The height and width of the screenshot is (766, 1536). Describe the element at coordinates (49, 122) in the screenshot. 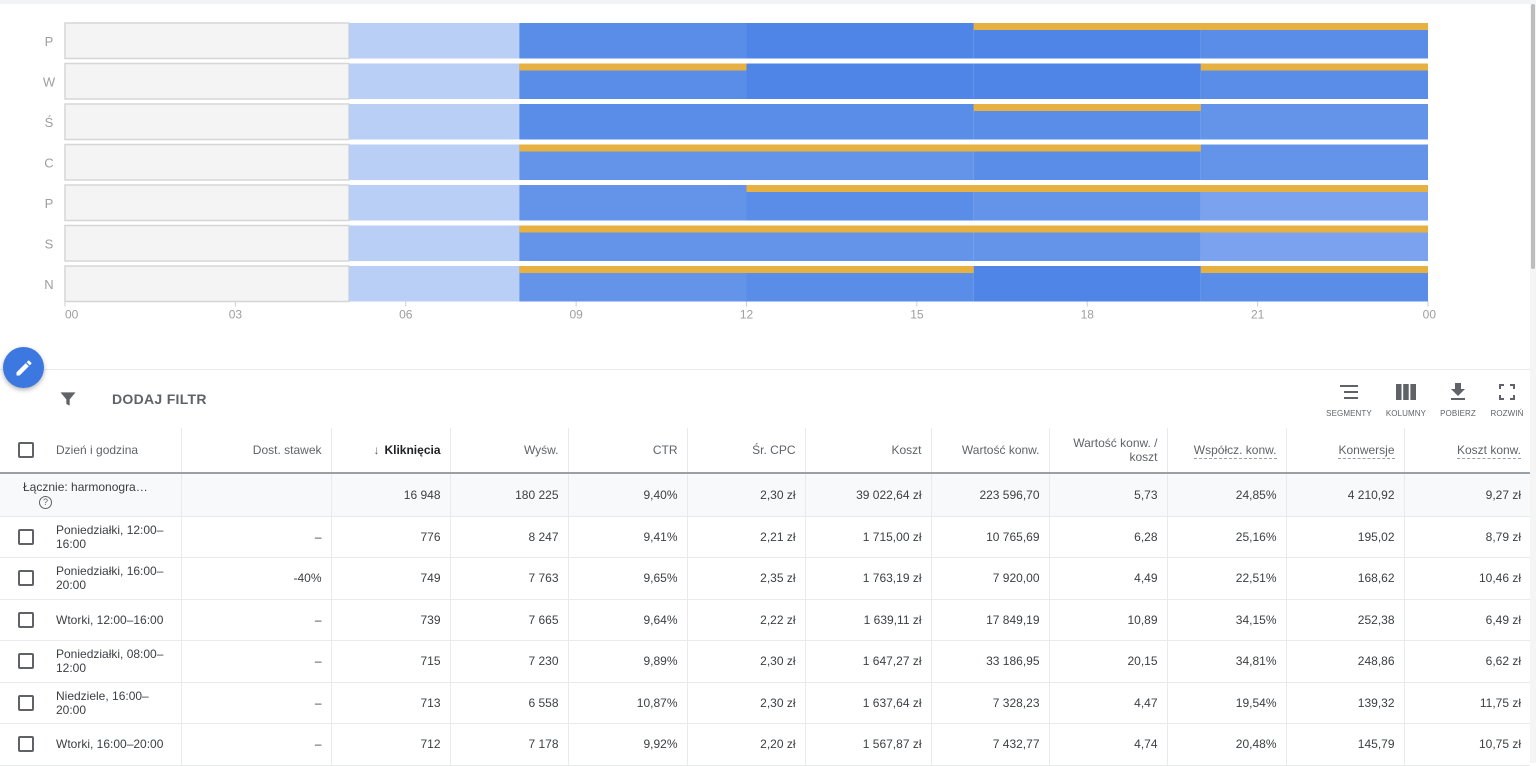

I see `day-label: Ś` at that location.